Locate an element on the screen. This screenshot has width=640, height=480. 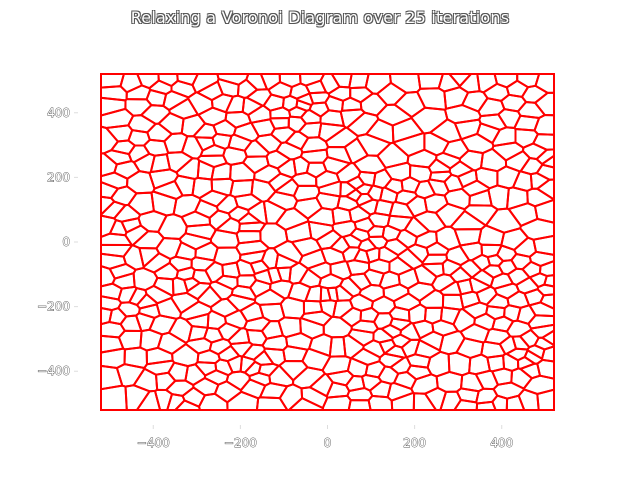
x-tick-label: 200 is located at coordinates (414, 443).